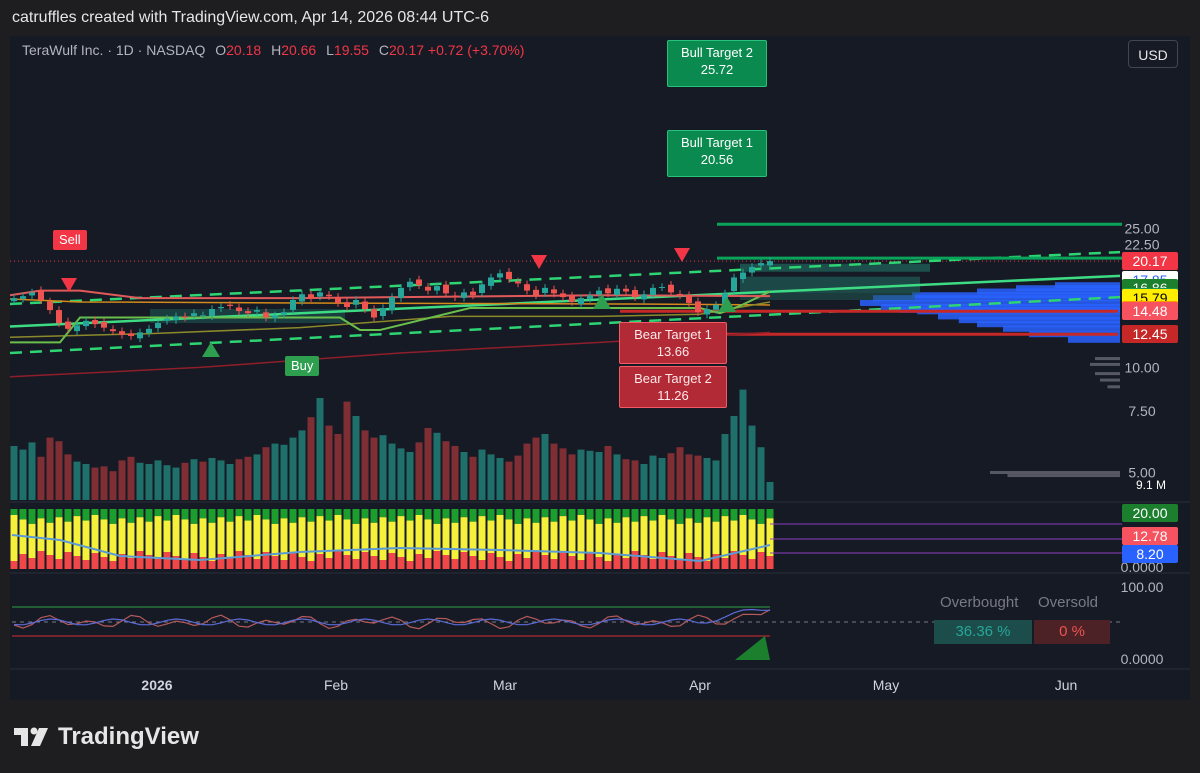 This screenshot has width=1200, height=773. What do you see at coordinates (1153, 54) in the screenshot?
I see `currency-button: USD` at bounding box center [1153, 54].